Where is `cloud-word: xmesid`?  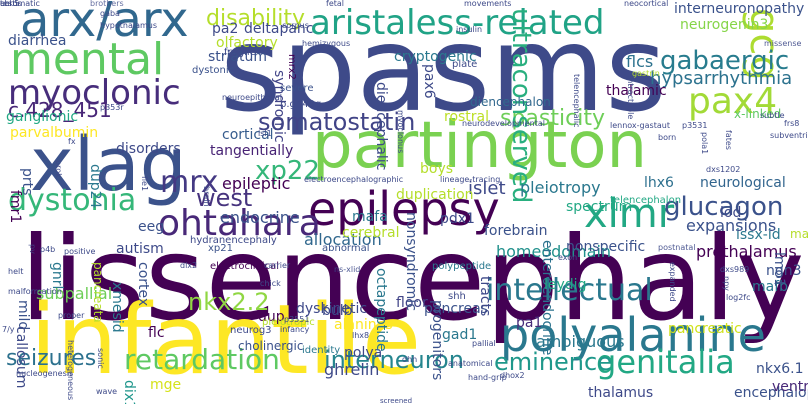
cloud-word: xmesid is located at coordinates (117, 307).